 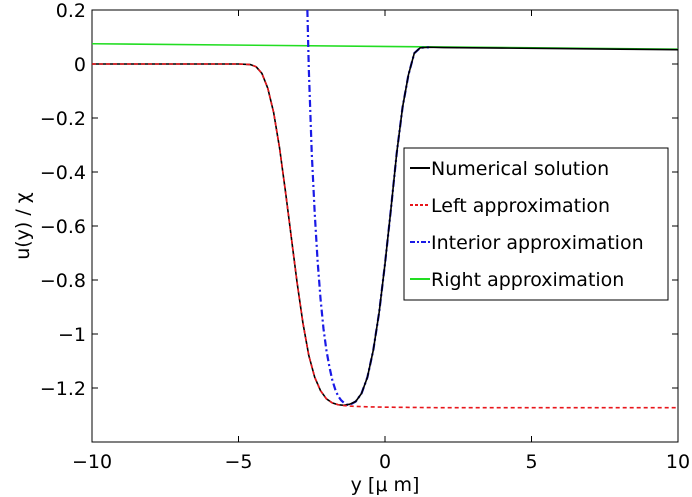 What do you see at coordinates (63, 281) in the screenshot?
I see `y-tick-label: −0.8` at bounding box center [63, 281].